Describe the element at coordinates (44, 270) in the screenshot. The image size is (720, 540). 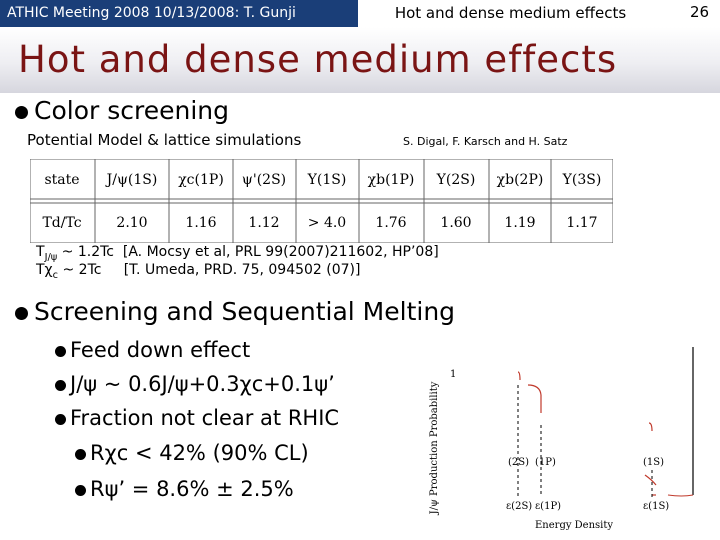
I see `ref-symbol: Tχ` at that location.